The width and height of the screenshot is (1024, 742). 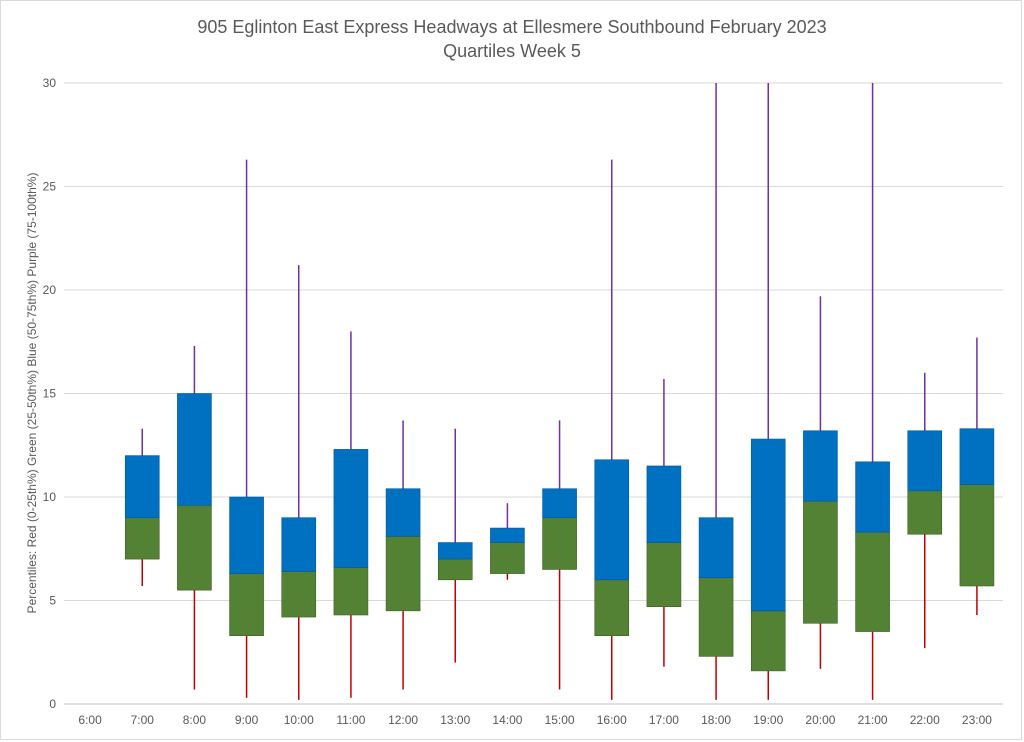 What do you see at coordinates (299, 482) in the screenshot?
I see `box-10:00` at bounding box center [299, 482].